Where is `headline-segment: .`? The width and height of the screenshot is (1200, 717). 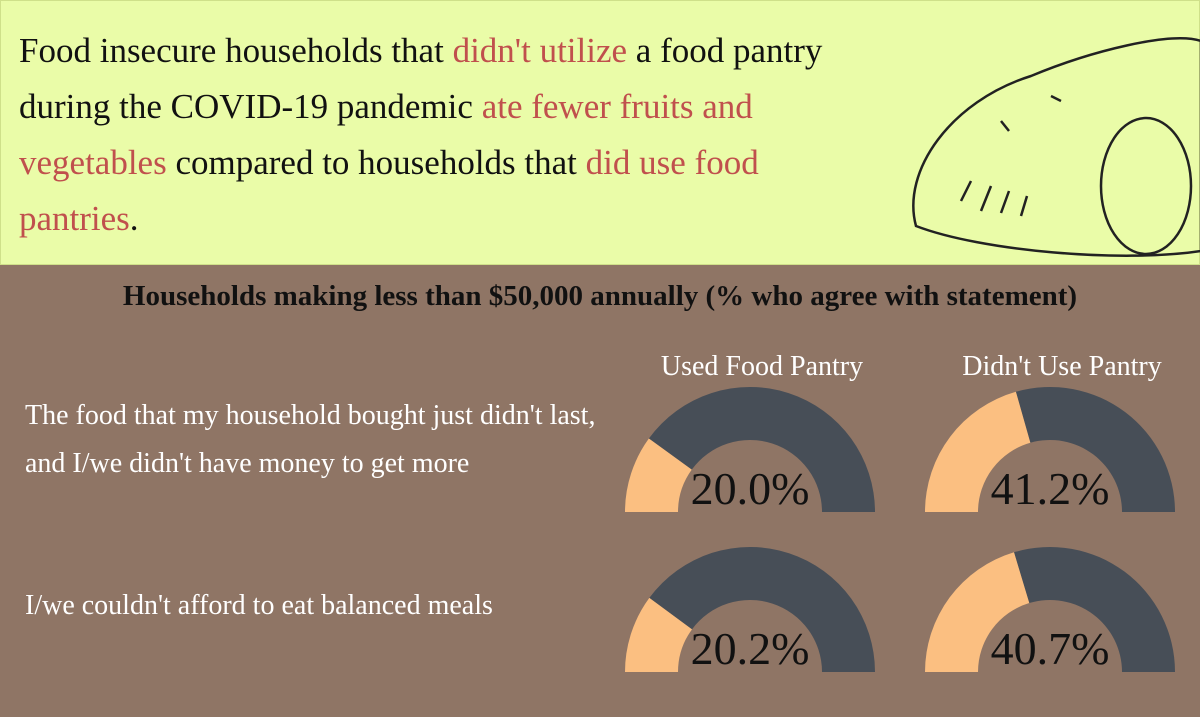
headline-segment: . is located at coordinates (134, 218).